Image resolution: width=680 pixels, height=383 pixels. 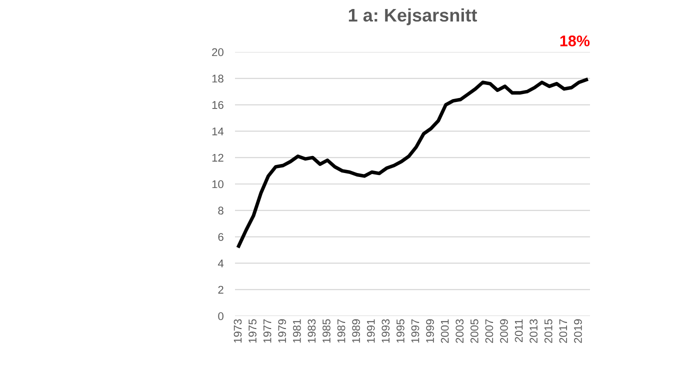 I want to click on y-tick-label: 14, so click(x=218, y=132).